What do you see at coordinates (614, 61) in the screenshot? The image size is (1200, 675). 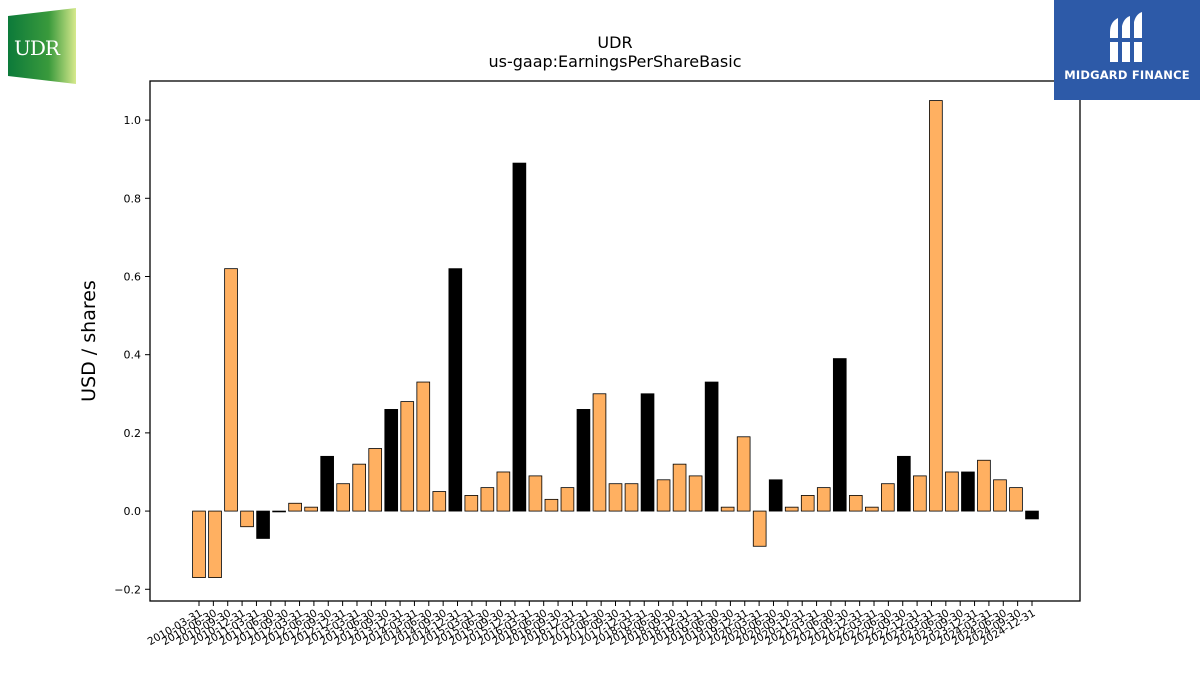 I see `chart-subtitle: us-gaap:EarningsPerShareBasic` at bounding box center [614, 61].